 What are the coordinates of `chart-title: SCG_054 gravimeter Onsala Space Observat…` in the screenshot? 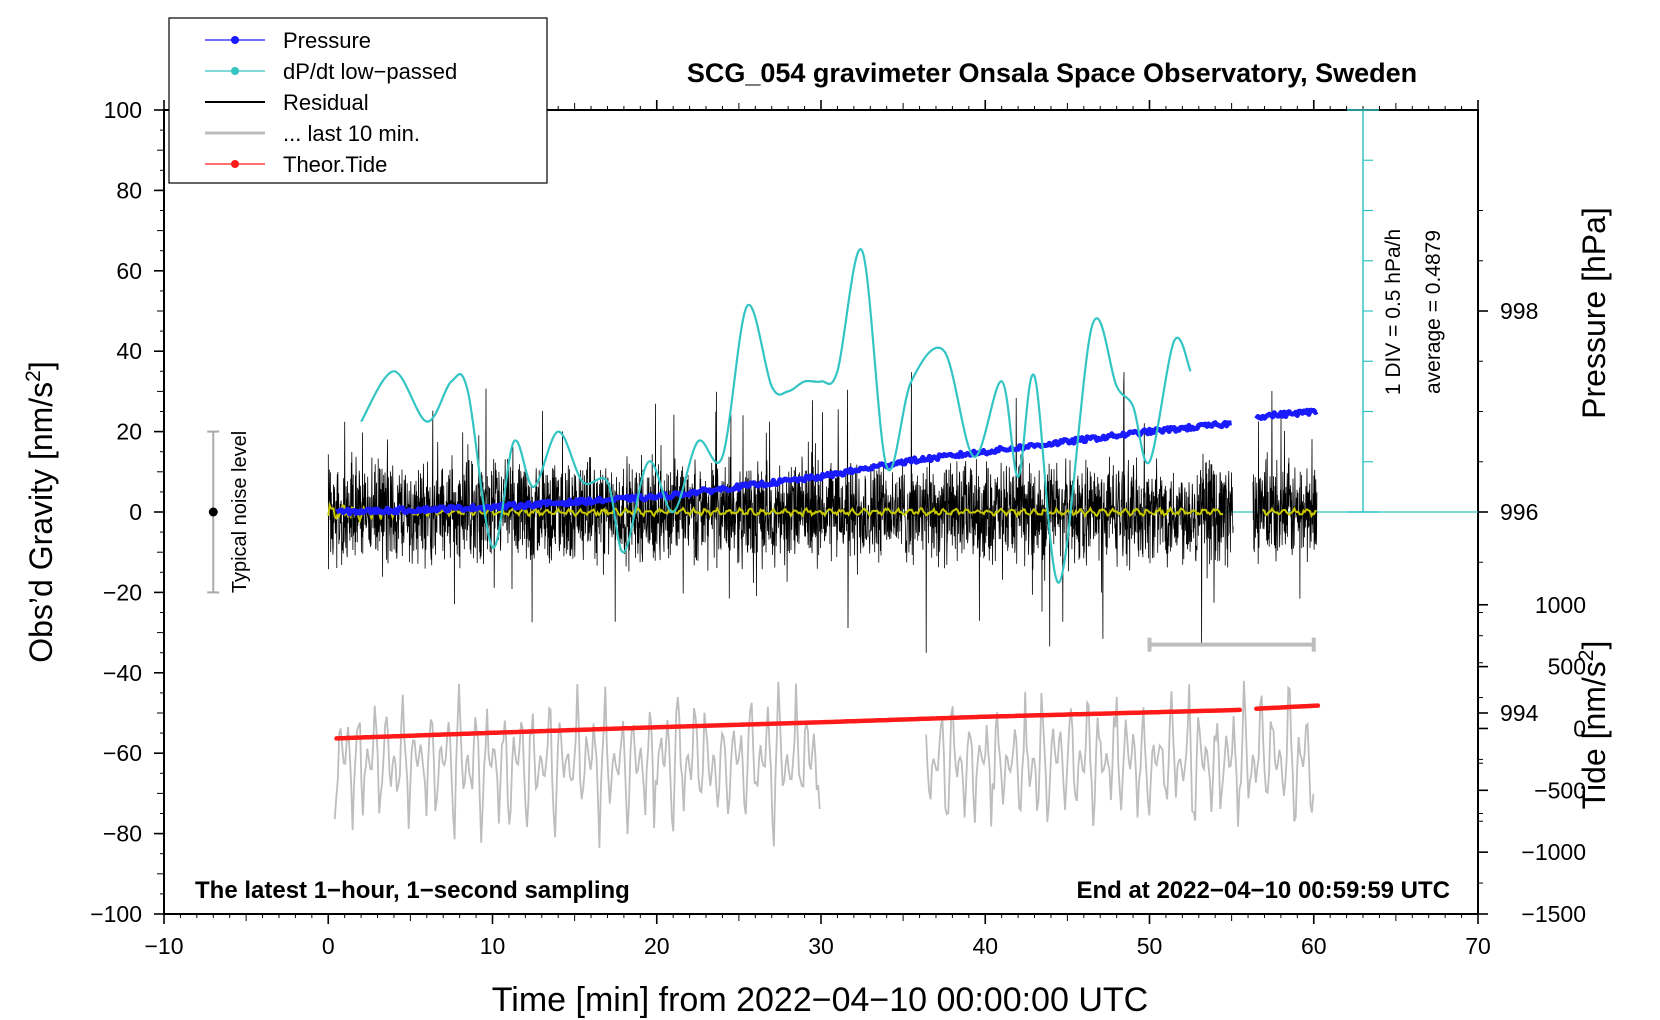 It's located at (1052, 73).